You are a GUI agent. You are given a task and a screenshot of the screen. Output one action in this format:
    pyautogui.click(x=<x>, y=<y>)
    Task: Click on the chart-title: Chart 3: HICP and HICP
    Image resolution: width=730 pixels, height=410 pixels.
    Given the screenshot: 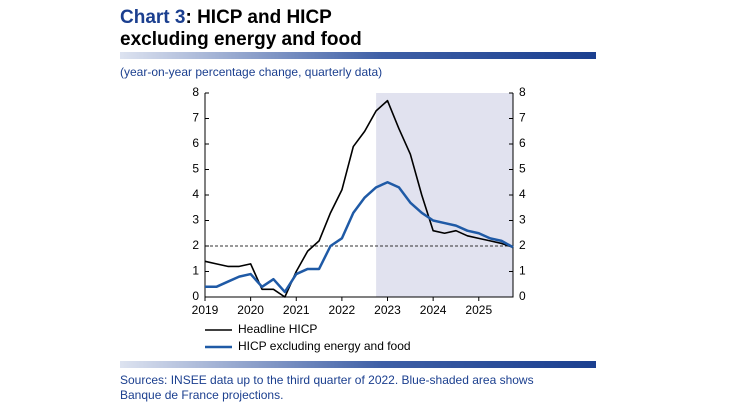 What is the action you would take?
    pyautogui.click(x=226, y=17)
    